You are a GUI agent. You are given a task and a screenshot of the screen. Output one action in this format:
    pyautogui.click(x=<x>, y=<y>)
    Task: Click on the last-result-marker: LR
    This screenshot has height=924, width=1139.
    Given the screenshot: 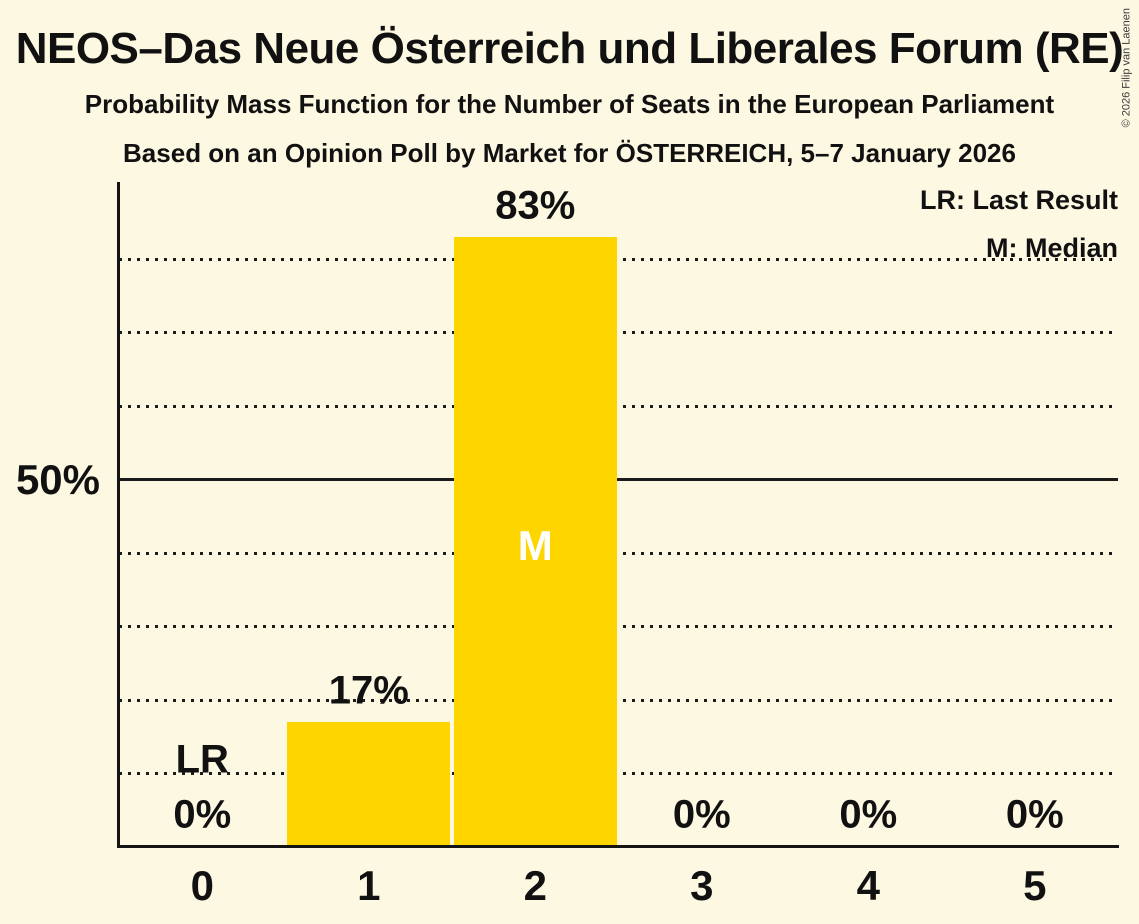 What is the action you would take?
    pyautogui.click(x=202, y=759)
    